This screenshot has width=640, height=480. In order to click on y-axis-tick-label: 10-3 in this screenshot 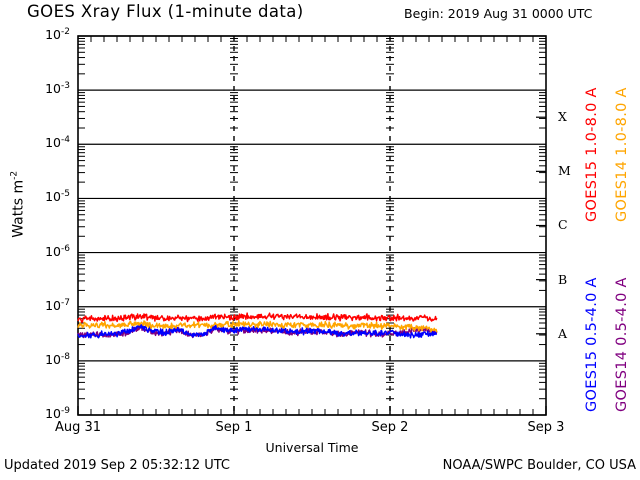, I will do `click(48, 89)`.